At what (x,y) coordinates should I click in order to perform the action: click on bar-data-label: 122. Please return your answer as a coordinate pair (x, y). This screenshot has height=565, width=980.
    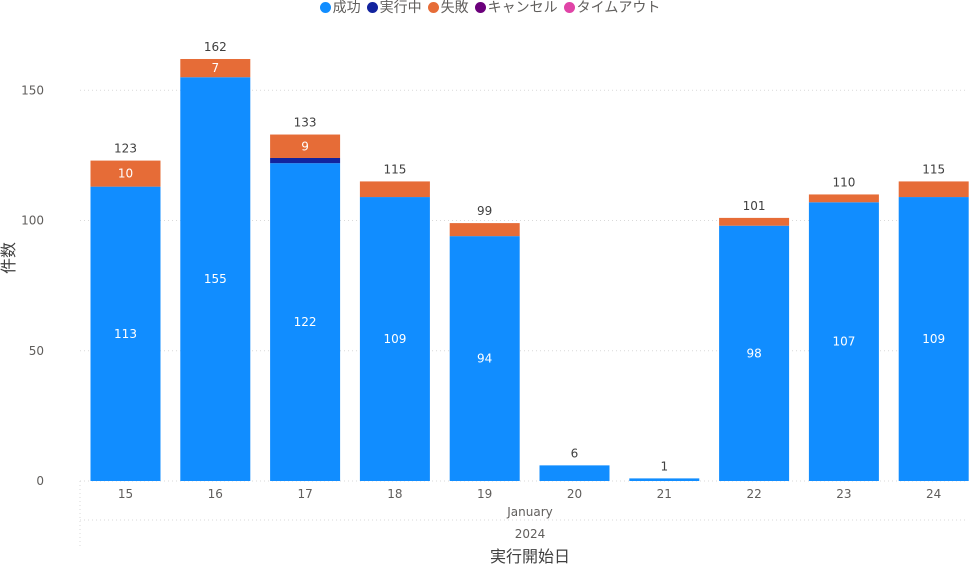
    Looking at the image, I should click on (305, 322).